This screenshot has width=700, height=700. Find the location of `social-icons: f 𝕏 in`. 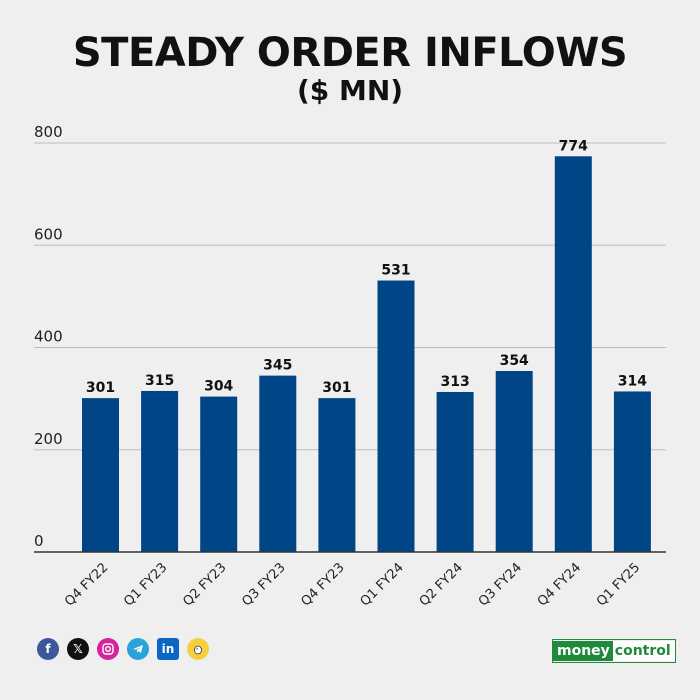

social-icons: f 𝕏 in is located at coordinates (123, 649).